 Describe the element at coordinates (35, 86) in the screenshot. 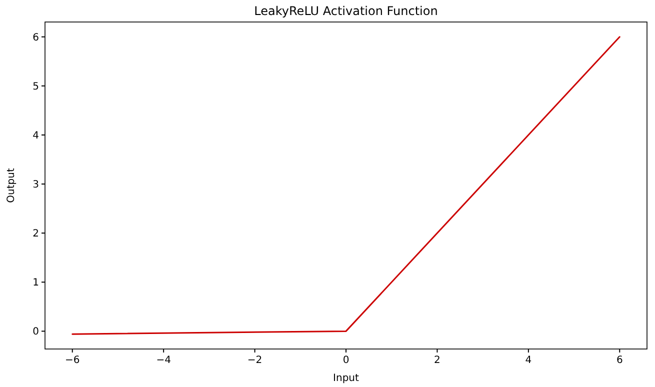

I see `y-tick-label: 5` at that location.